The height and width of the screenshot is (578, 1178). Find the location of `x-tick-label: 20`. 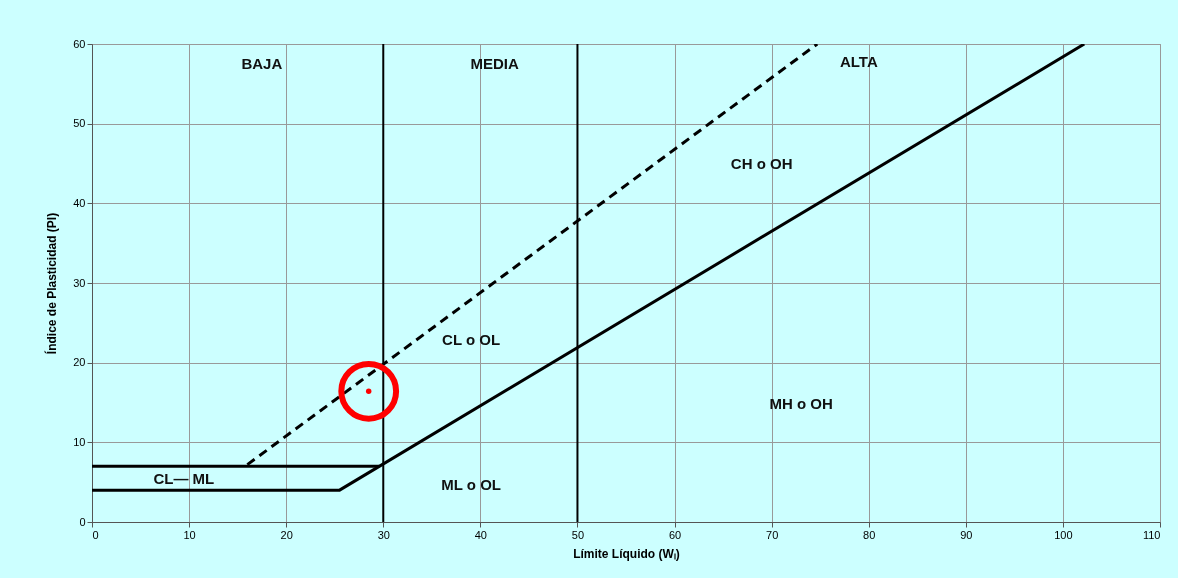

x-tick-label: 20 is located at coordinates (286, 534).